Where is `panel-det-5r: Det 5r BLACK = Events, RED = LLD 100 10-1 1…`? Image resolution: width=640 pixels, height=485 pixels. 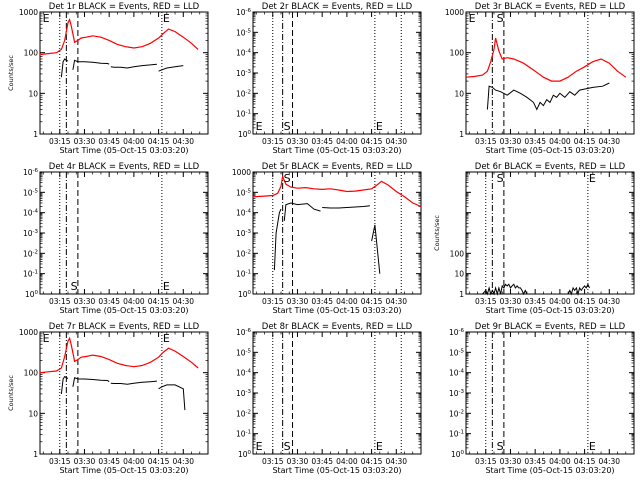 panel-det-5r: Det 5r BLACK = Events, RED = LLD 100 10-1 1… is located at coordinates (327, 238).